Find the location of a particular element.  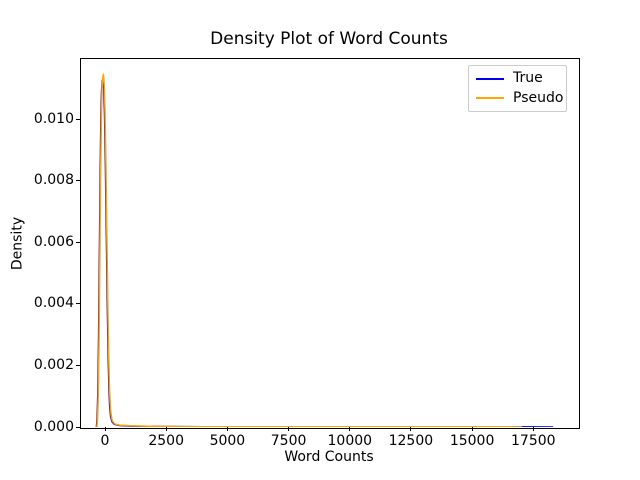

x-axis-label: Word Counts is located at coordinates (329, 457).